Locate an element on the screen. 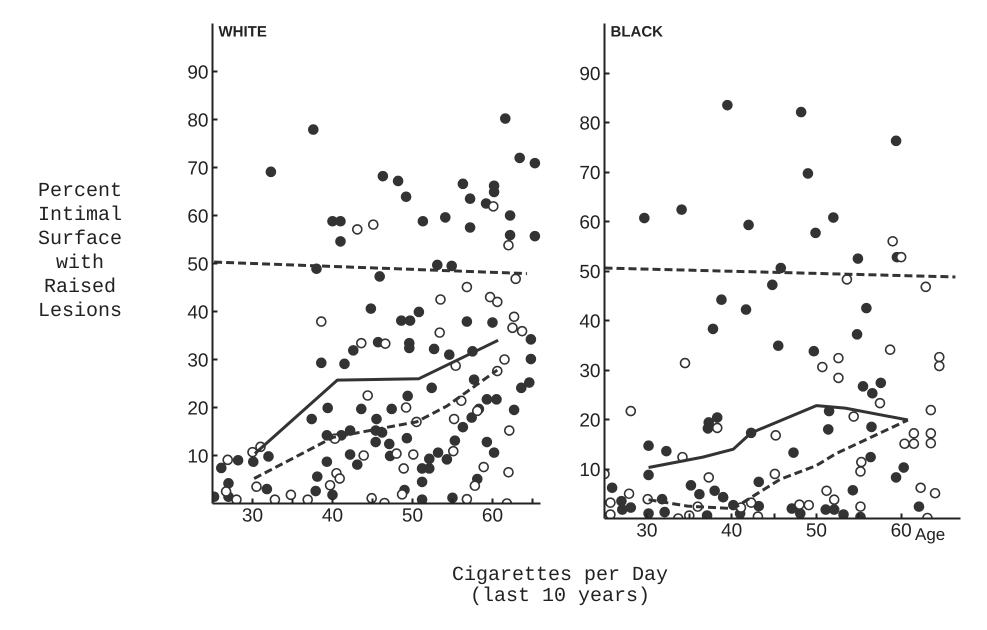  chart-title: WHITE is located at coordinates (242, 32).